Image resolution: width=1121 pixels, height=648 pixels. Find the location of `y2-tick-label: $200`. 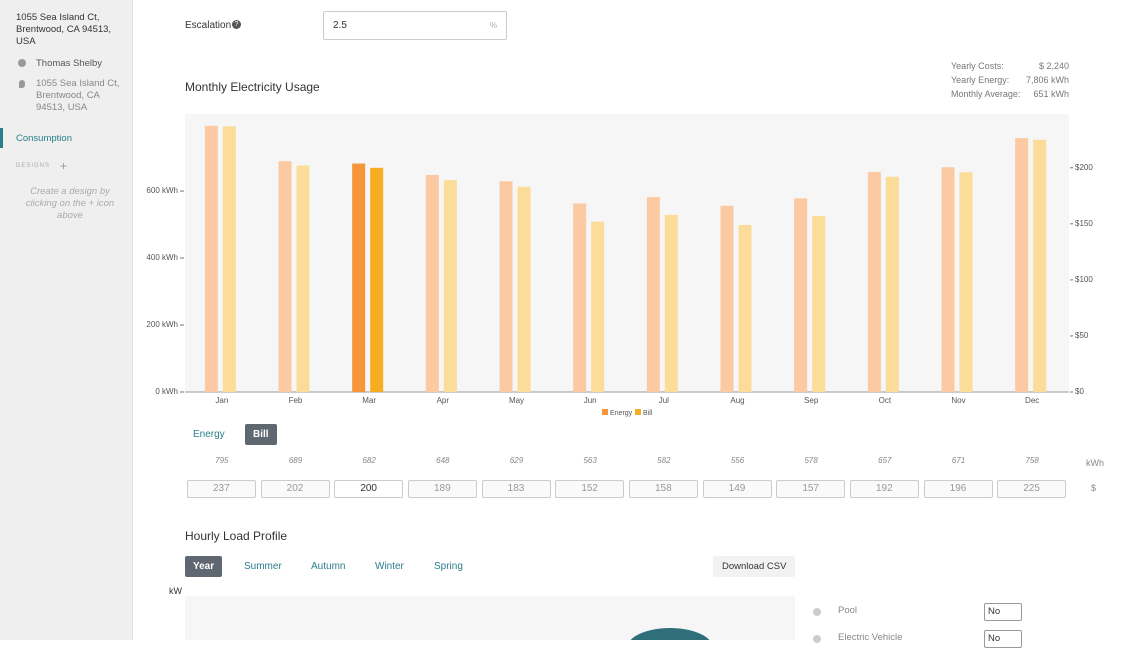

y2-tick-label: $200 is located at coordinates (1084, 167).